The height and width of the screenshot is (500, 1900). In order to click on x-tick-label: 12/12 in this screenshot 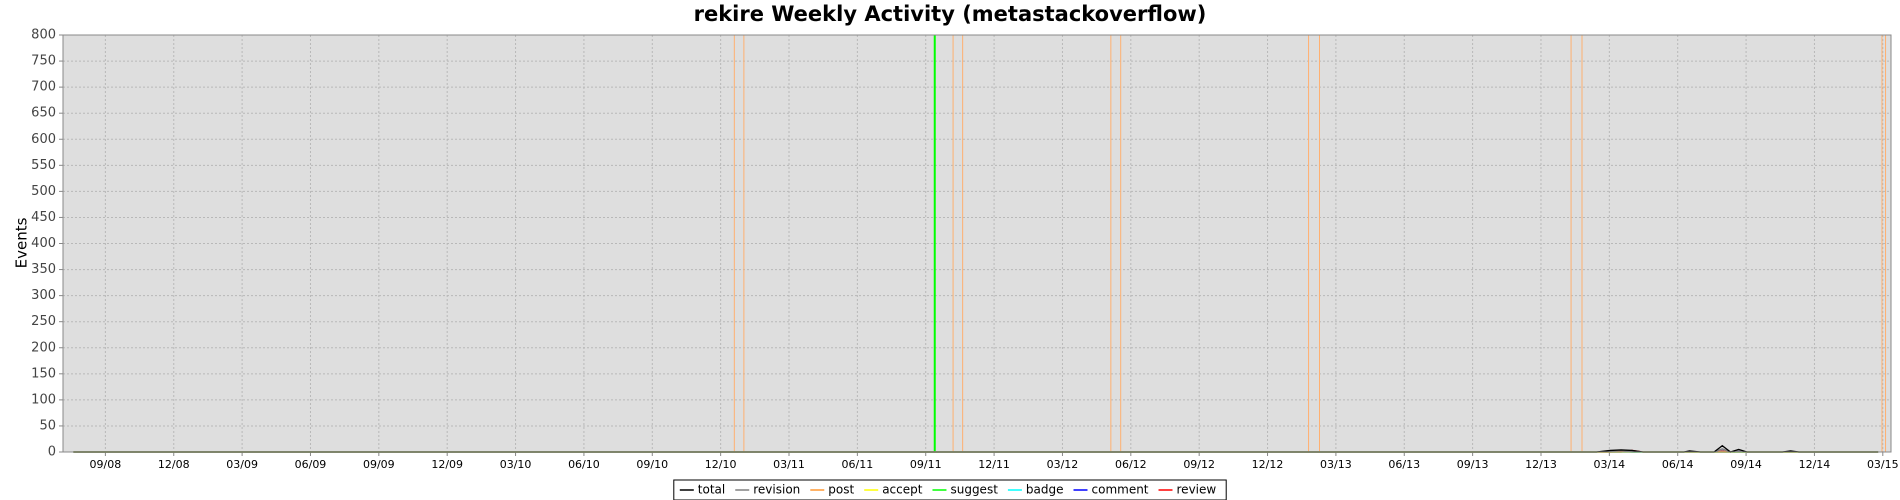, I will do `click(1268, 464)`.